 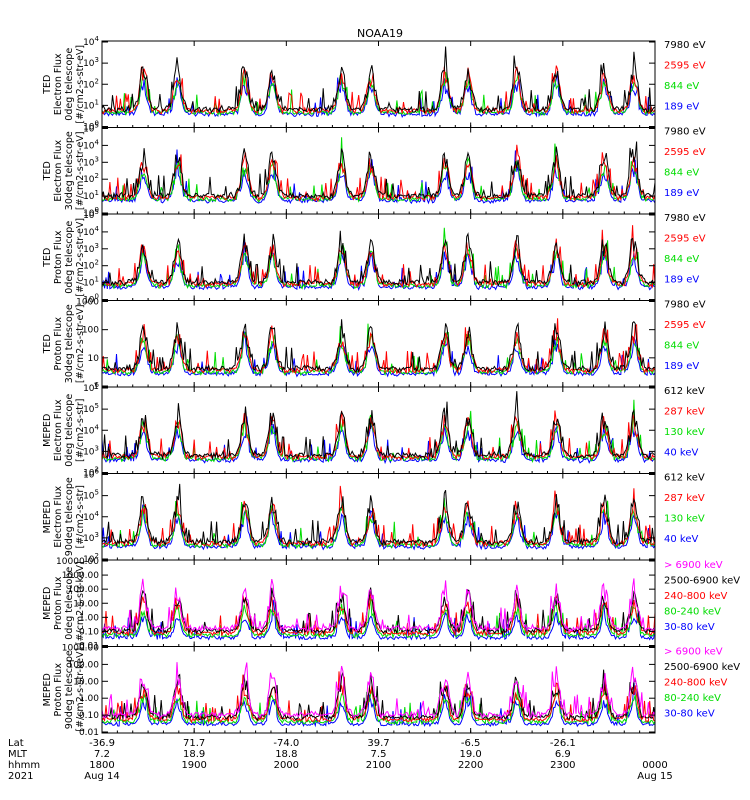 I want to click on series-line-2500-6900-kev, so click(x=378, y=695).